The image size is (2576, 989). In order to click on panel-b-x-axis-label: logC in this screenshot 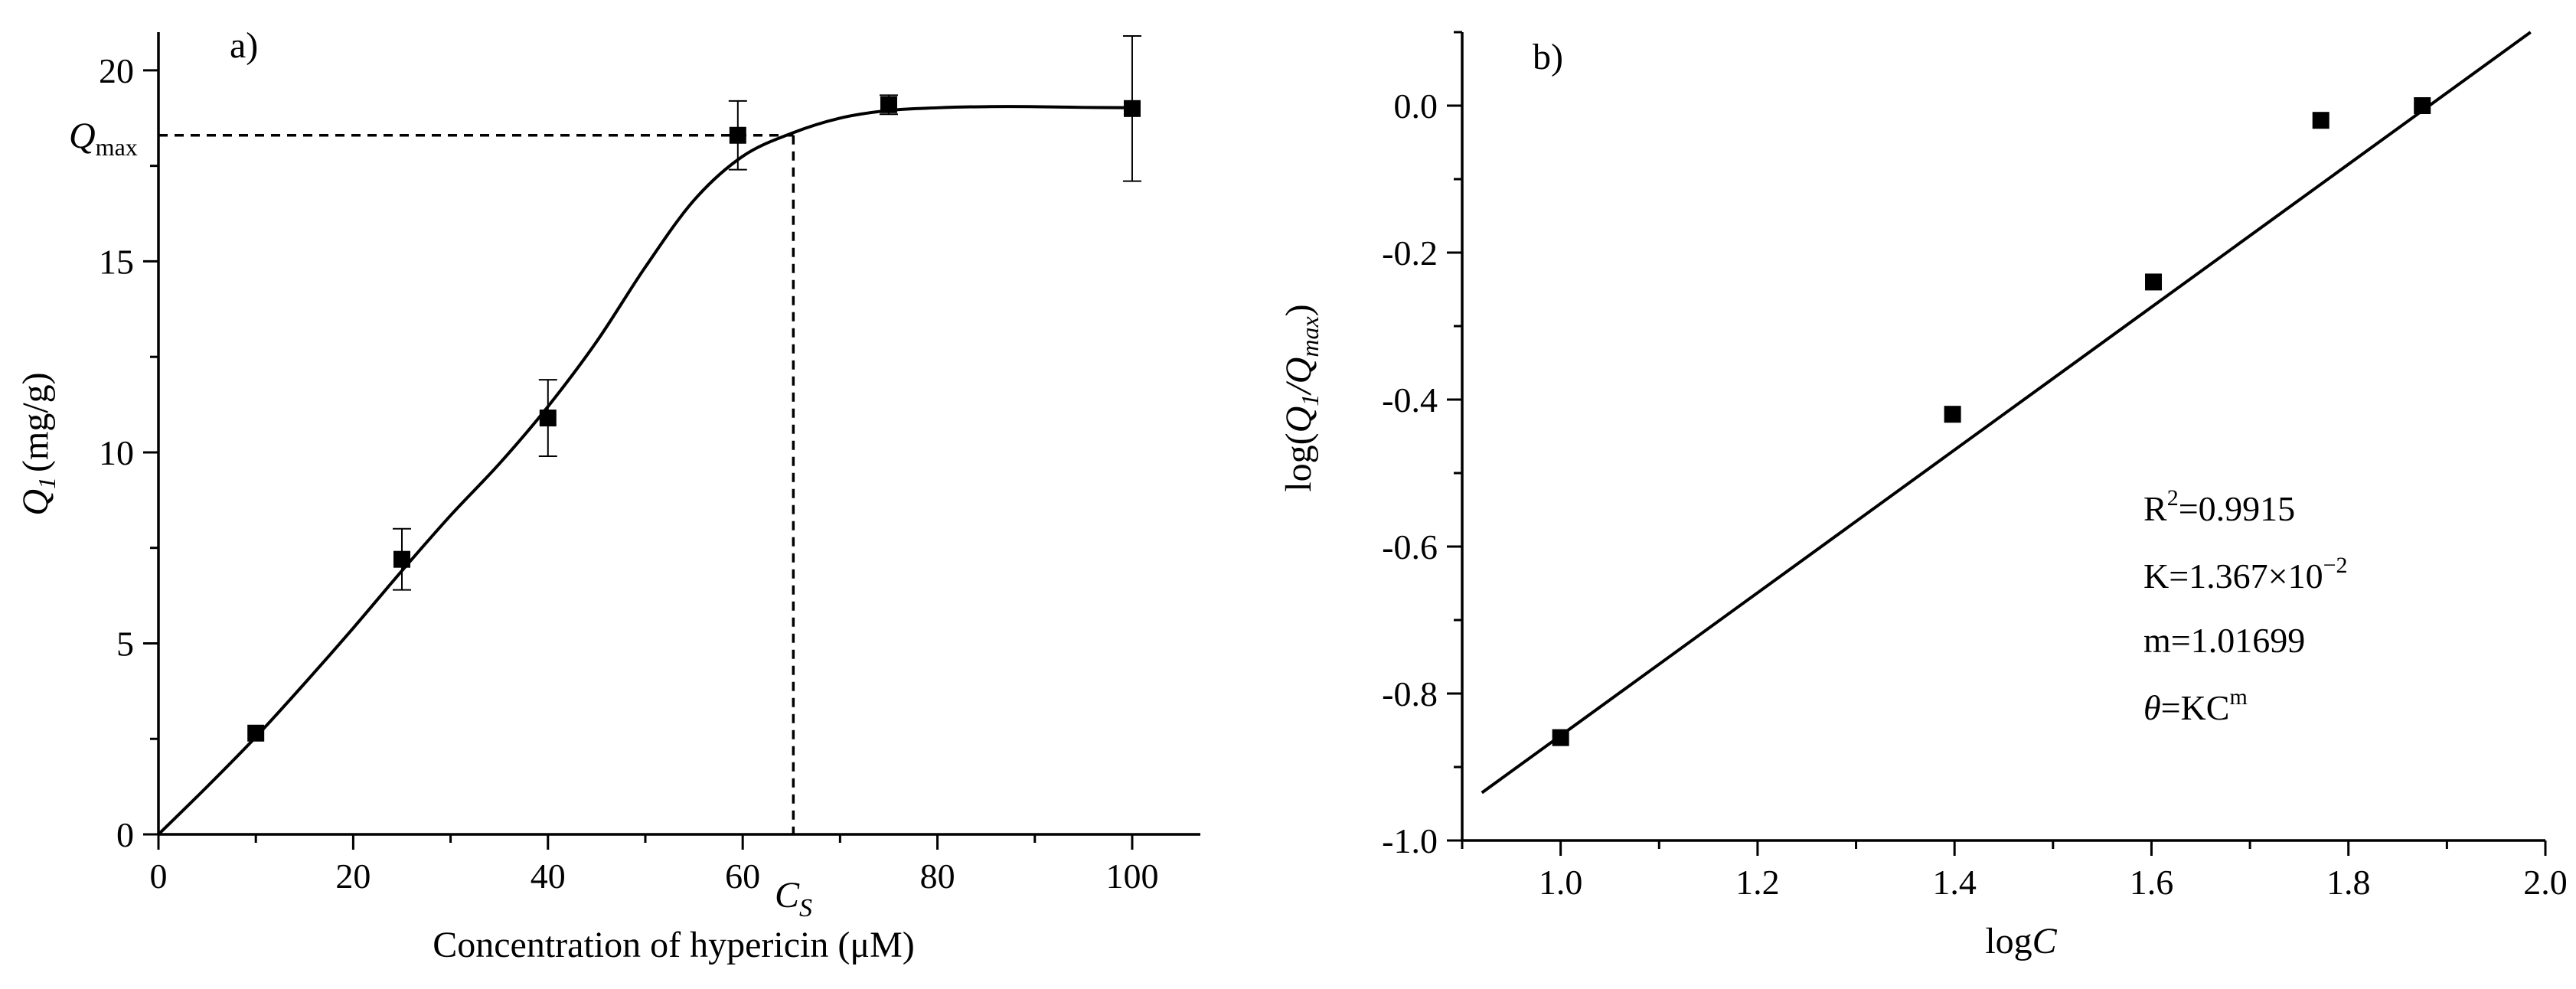, I will do `click(2021, 941)`.